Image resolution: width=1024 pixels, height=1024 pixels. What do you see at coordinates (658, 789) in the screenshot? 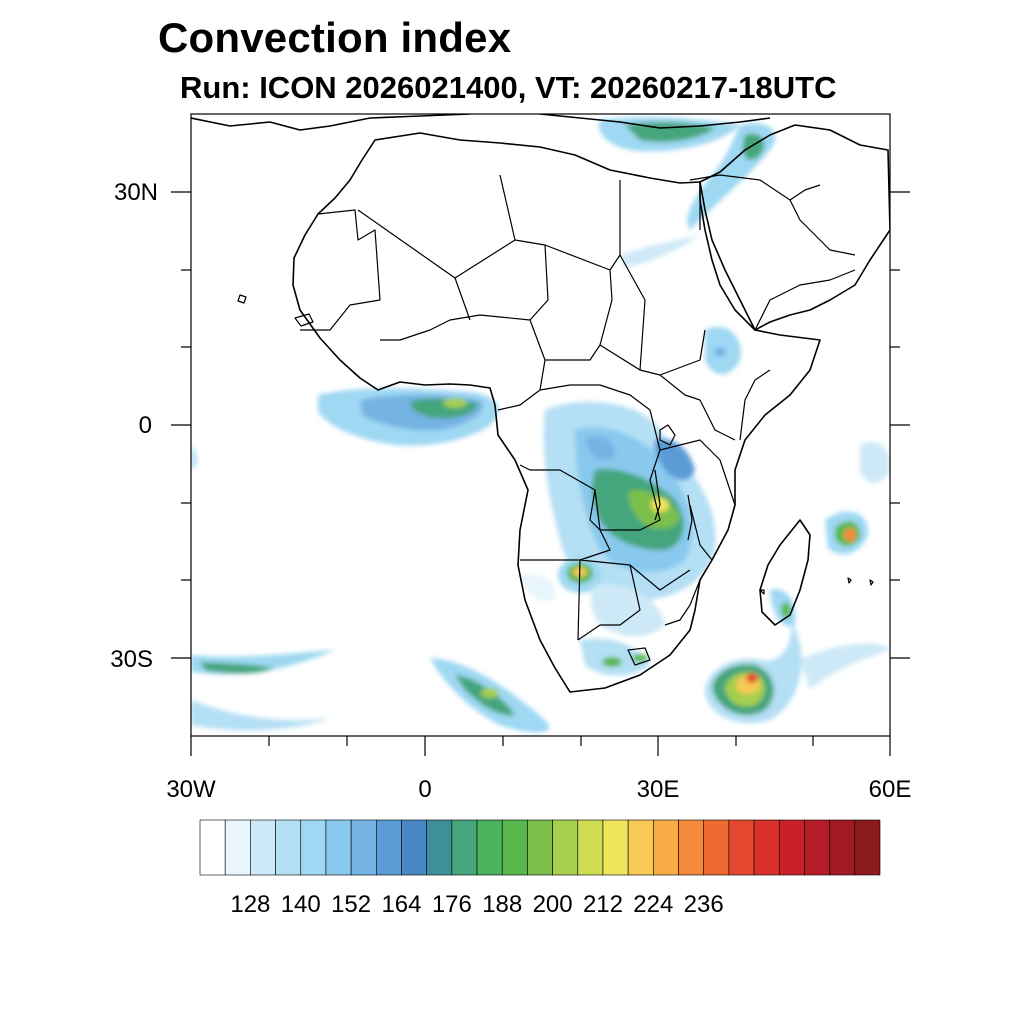
I see `xlabel-30e: 30E` at bounding box center [658, 789].